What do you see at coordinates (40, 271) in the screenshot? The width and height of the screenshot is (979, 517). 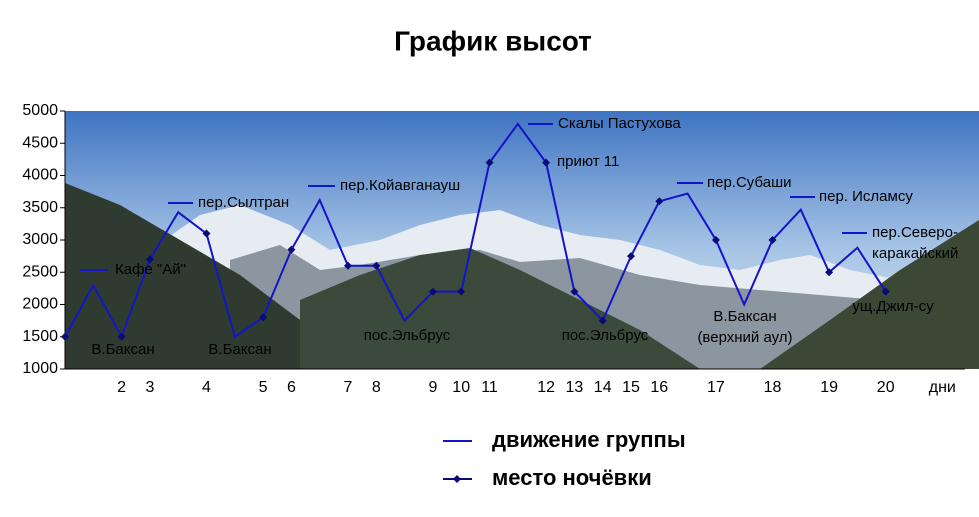 I see `y-tick-label: 2500` at bounding box center [40, 271].